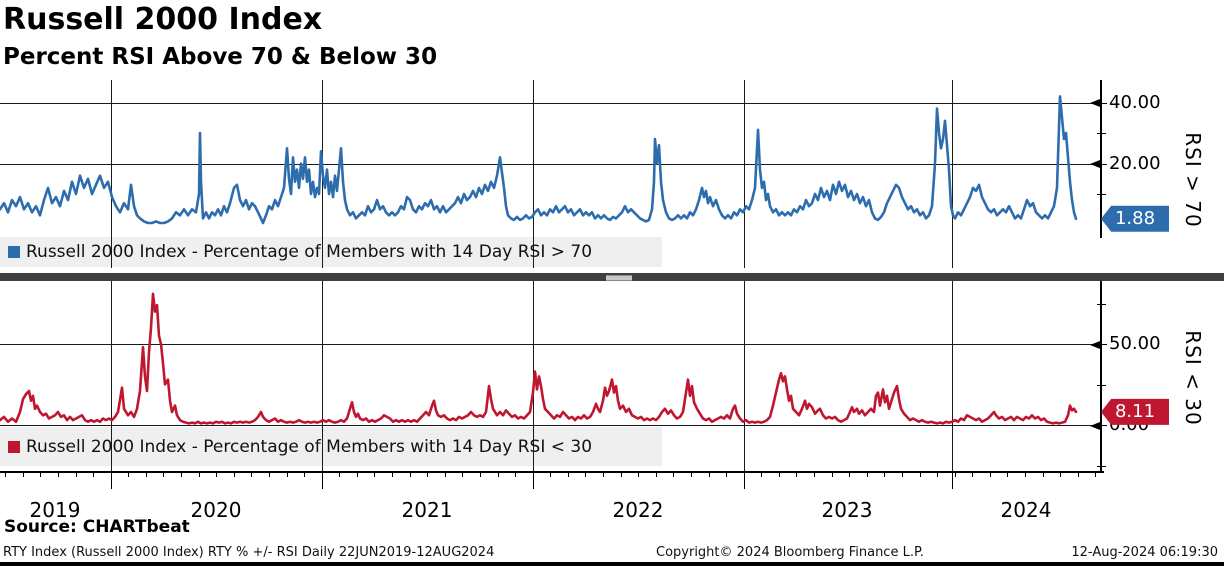 Image resolution: width=1224 pixels, height=566 pixels. I want to click on legend-strip-top, so click(331, 252).